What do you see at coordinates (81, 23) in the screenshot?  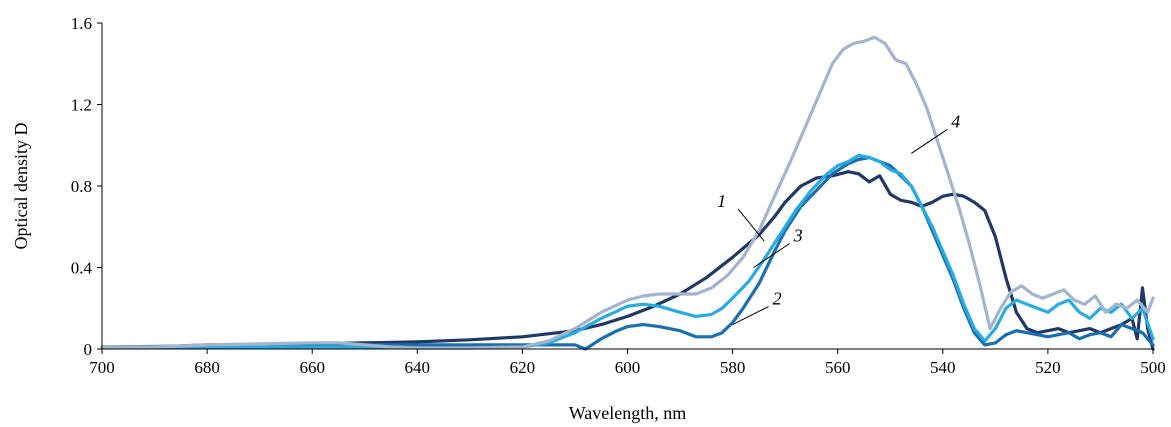 I see `y-tick-label: 1.6` at bounding box center [81, 23].